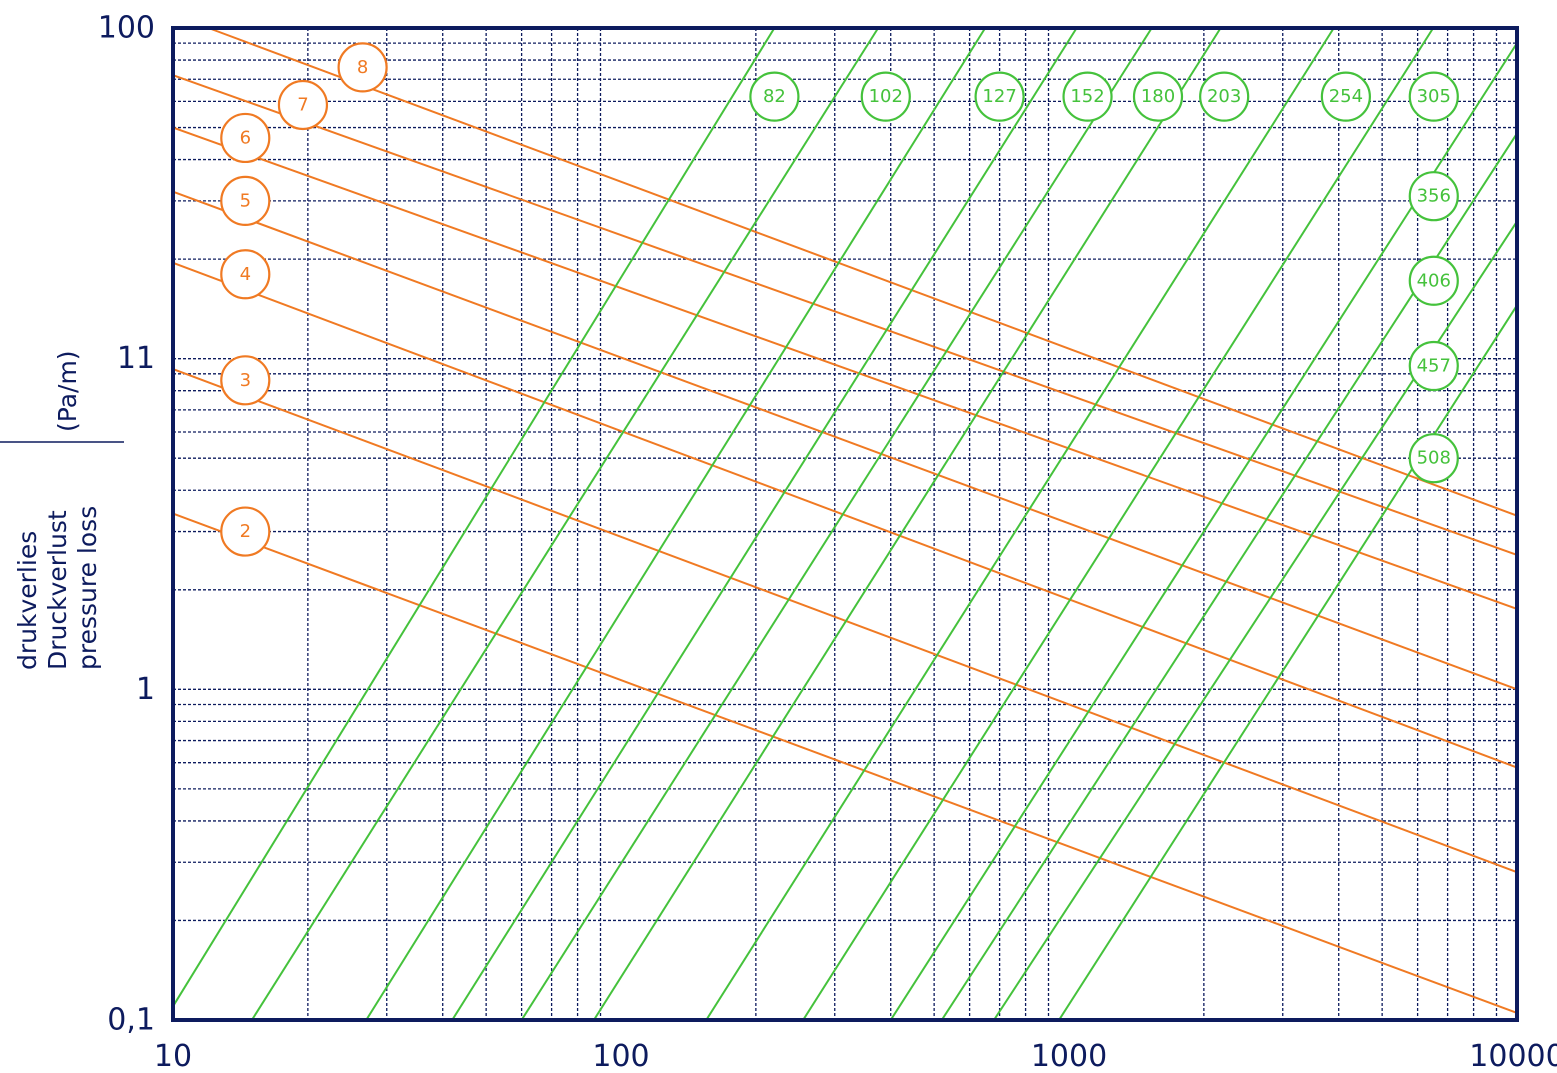 The height and width of the screenshot is (1073, 1557). I want to click on velocity-badge-2: 2, so click(245, 531).